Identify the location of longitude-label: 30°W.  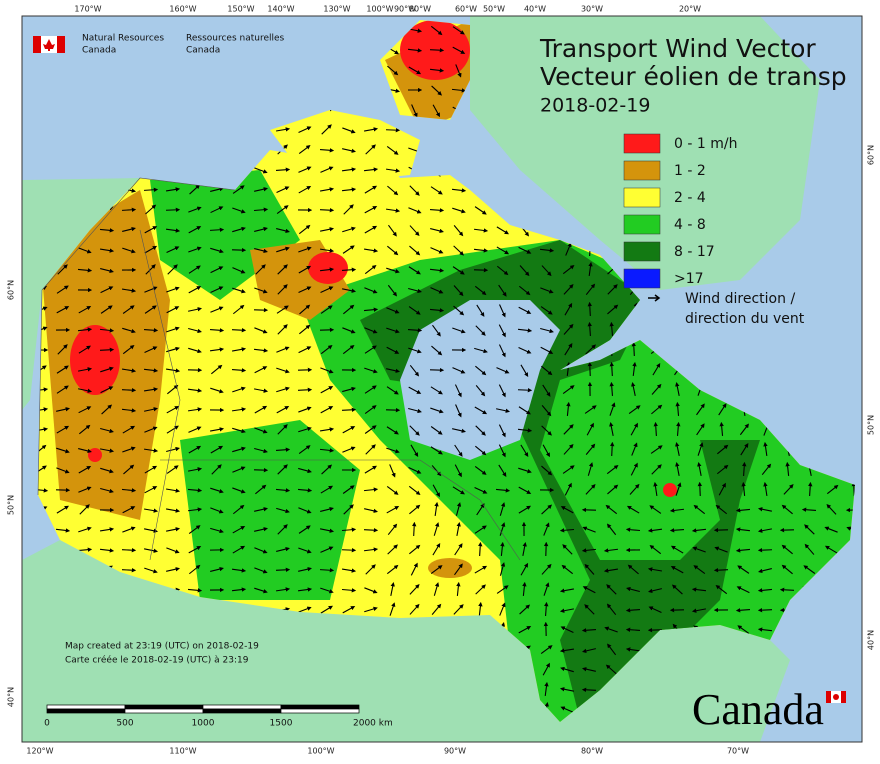
(592, 9).